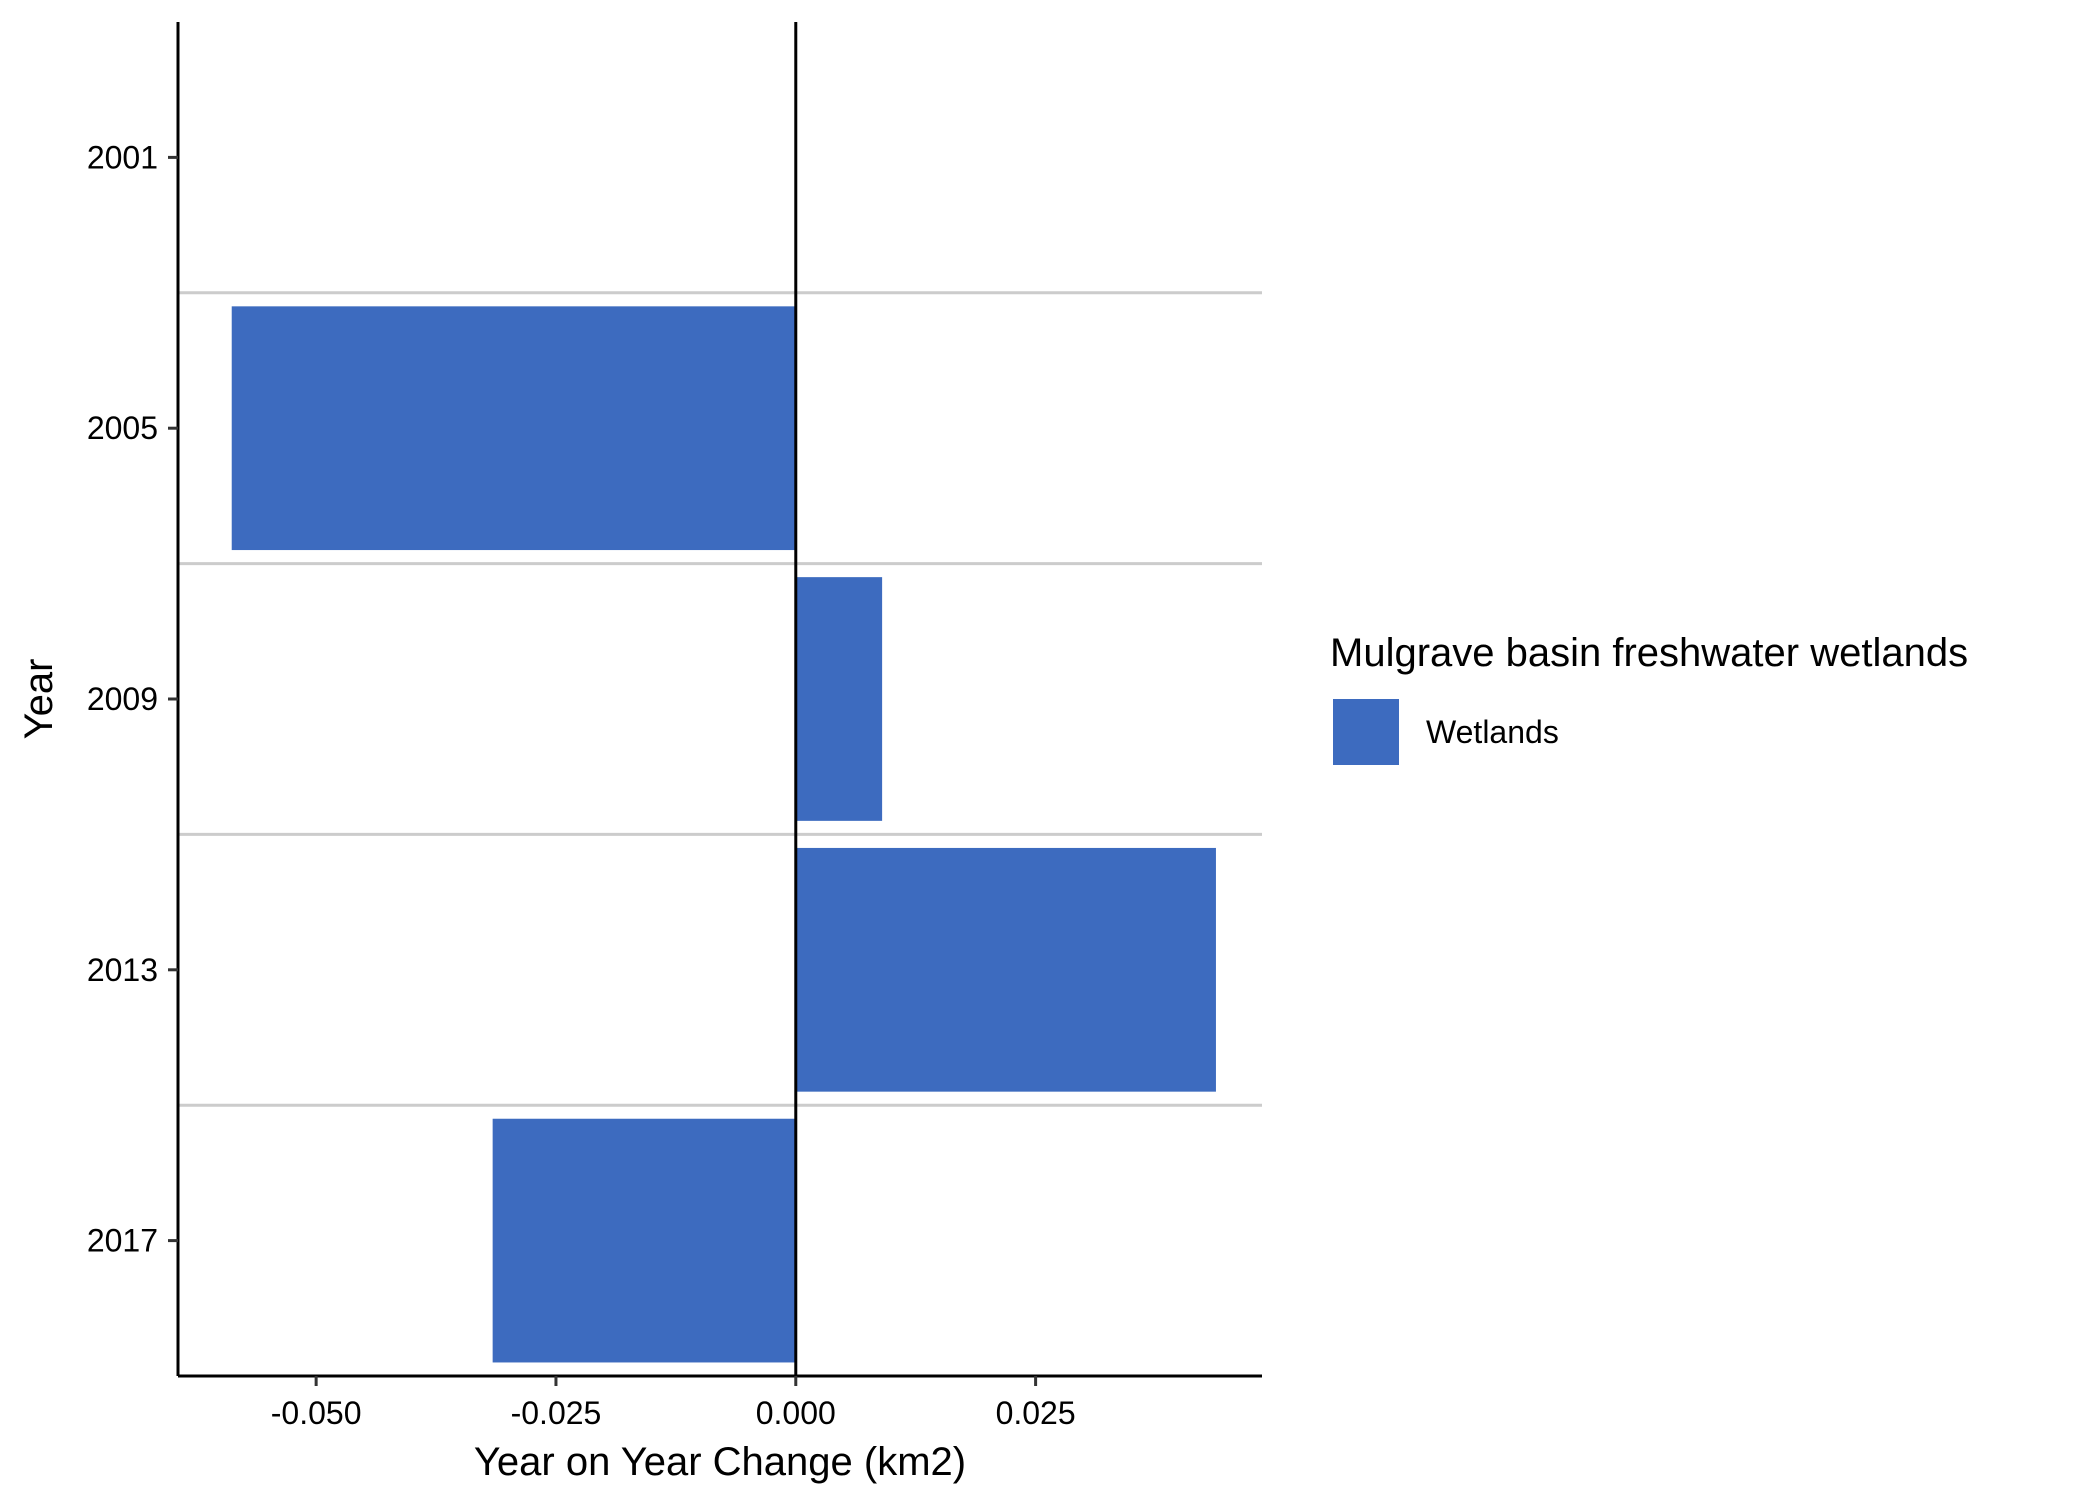 The height and width of the screenshot is (1499, 2100). What do you see at coordinates (556, 1413) in the screenshot?
I see `x-tick-label: -0.025` at bounding box center [556, 1413].